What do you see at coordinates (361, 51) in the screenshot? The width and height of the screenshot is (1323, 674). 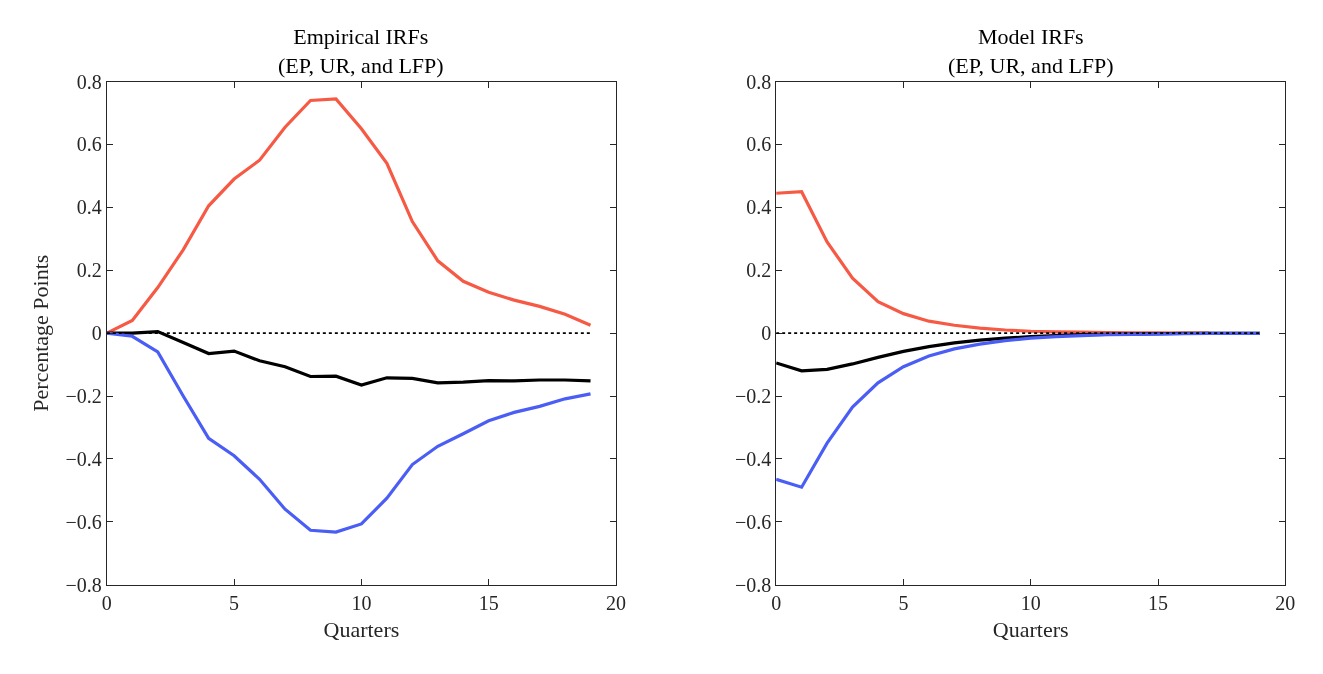 I see `chart-title: Empirical IRFs (EP, UR, and LFP)` at bounding box center [361, 51].